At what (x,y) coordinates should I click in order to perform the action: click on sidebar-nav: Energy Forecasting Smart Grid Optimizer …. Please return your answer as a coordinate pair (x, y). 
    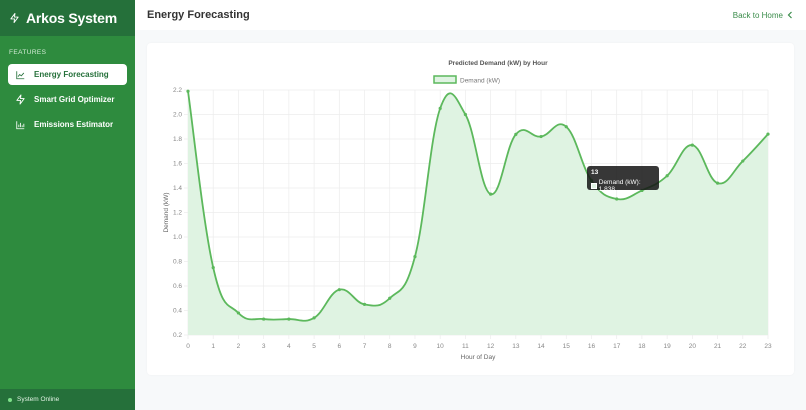
    Looking at the image, I should click on (67, 99).